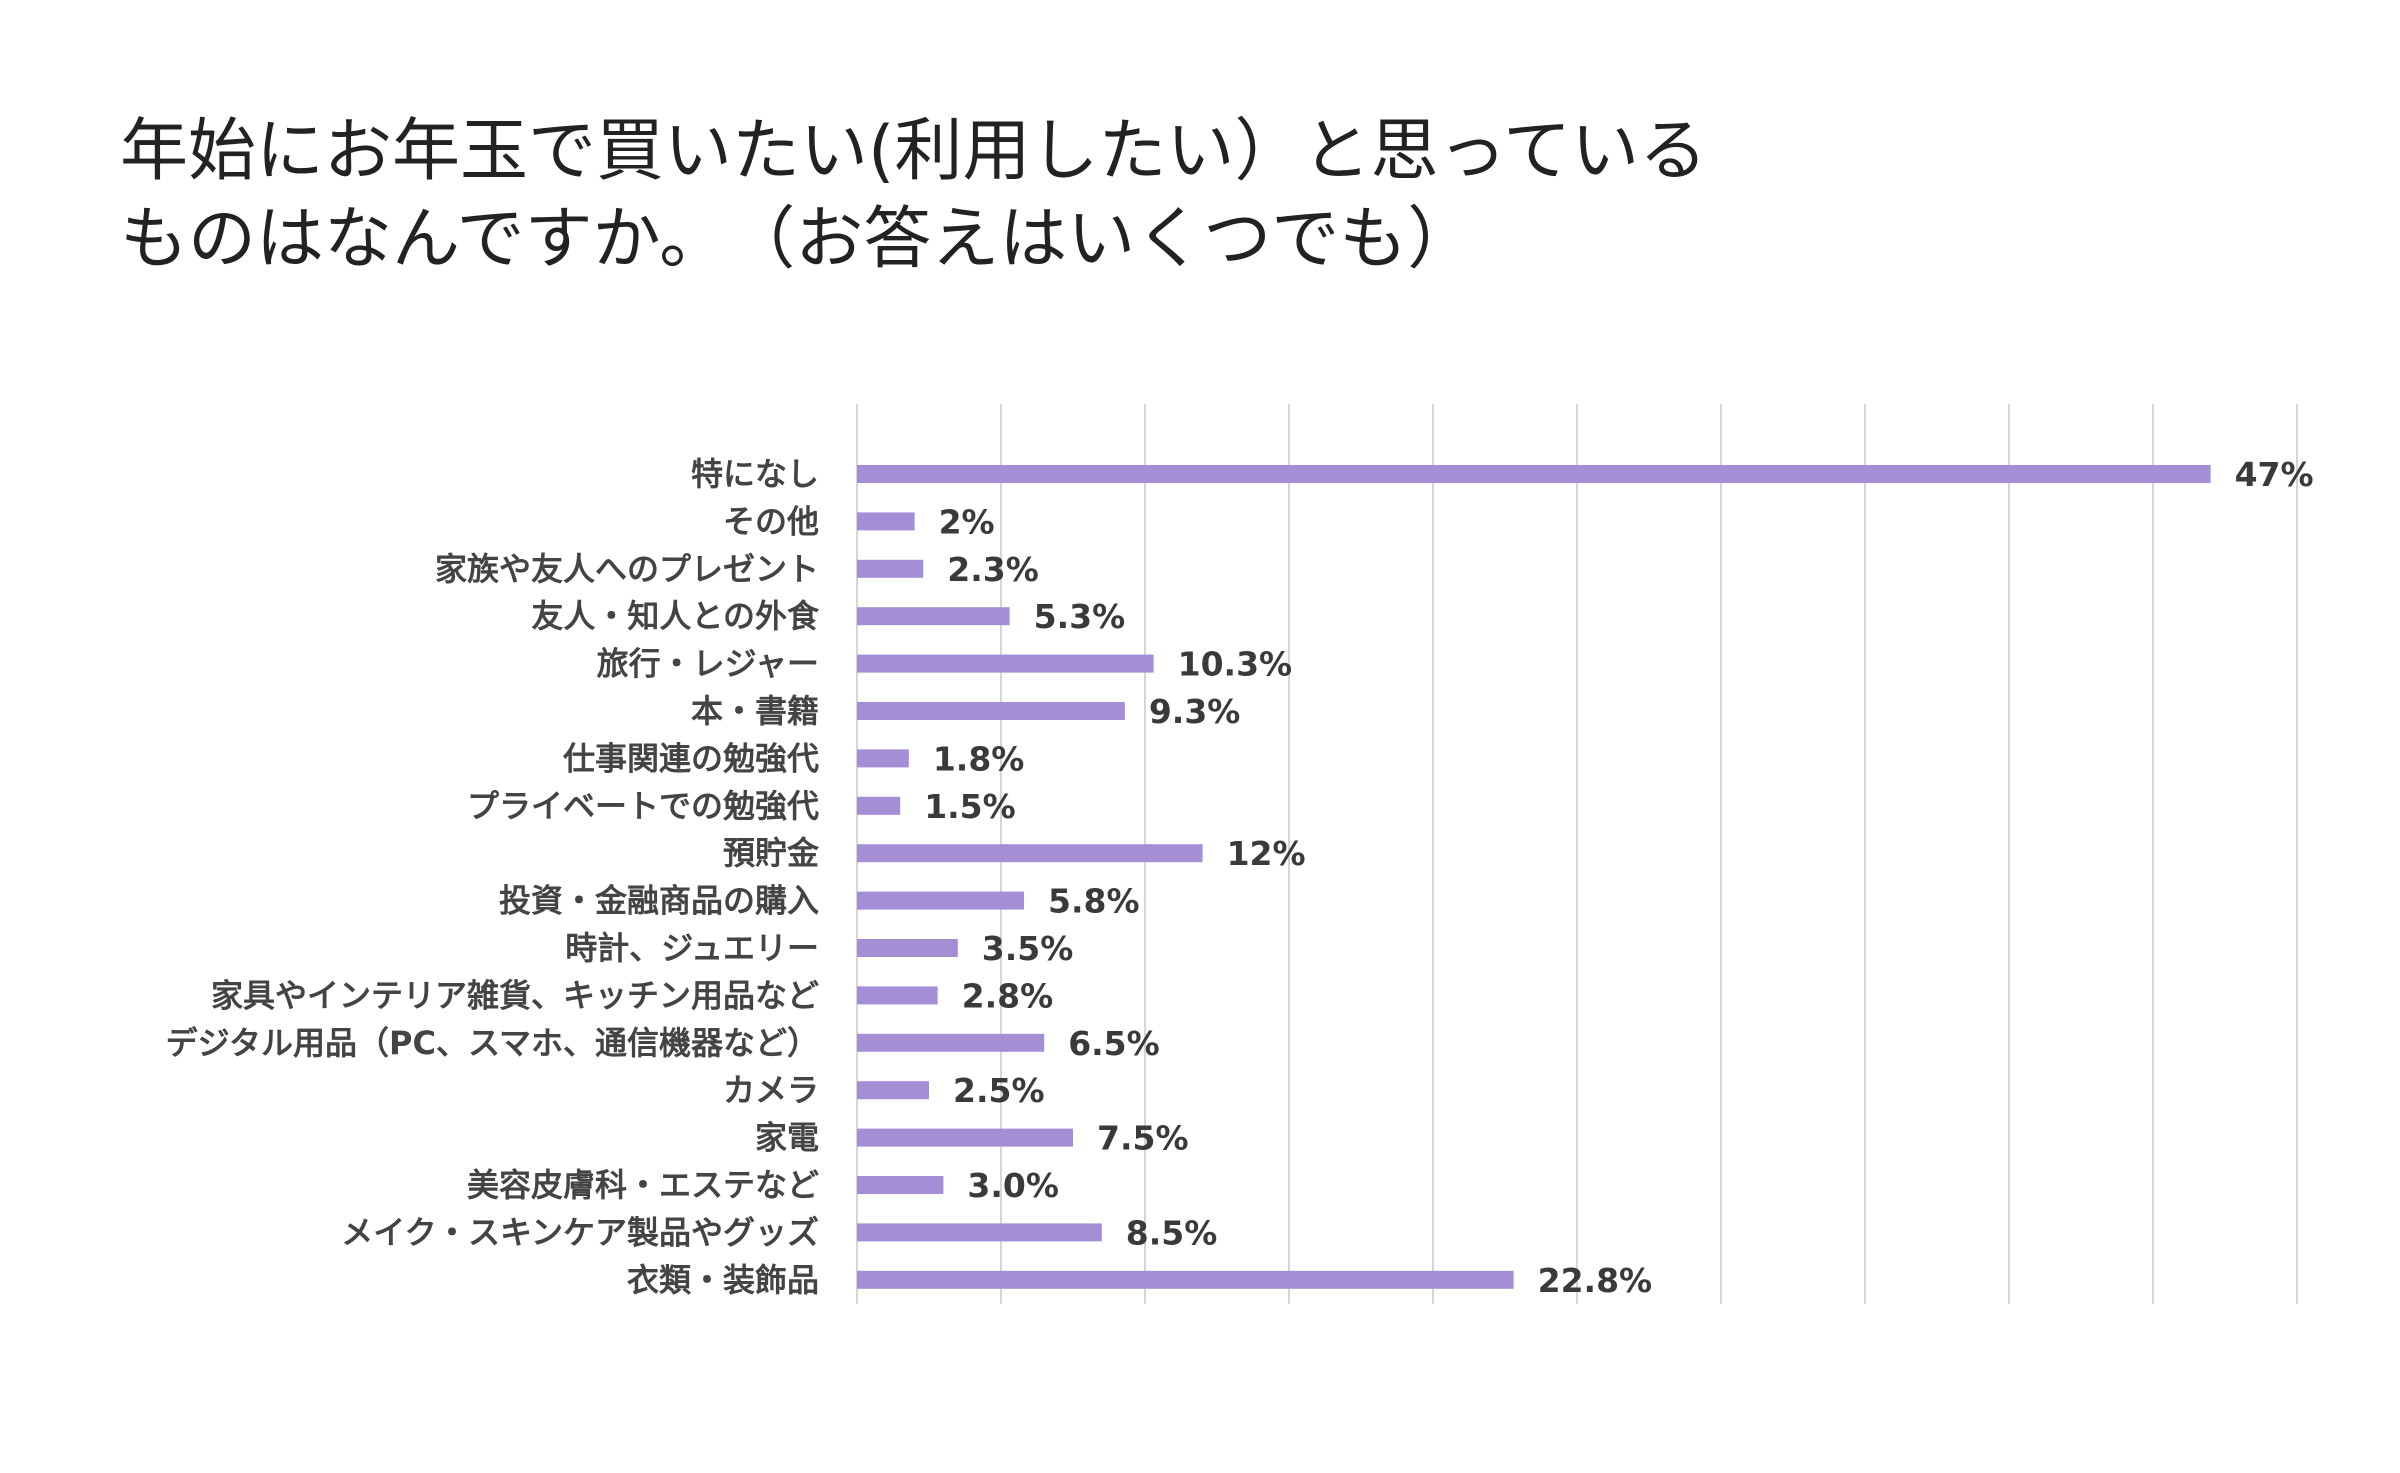 The width and height of the screenshot is (2400, 1473). Describe the element at coordinates (723, 1280) in the screenshot. I see `category-label-17: 衣類・装飾品` at that location.